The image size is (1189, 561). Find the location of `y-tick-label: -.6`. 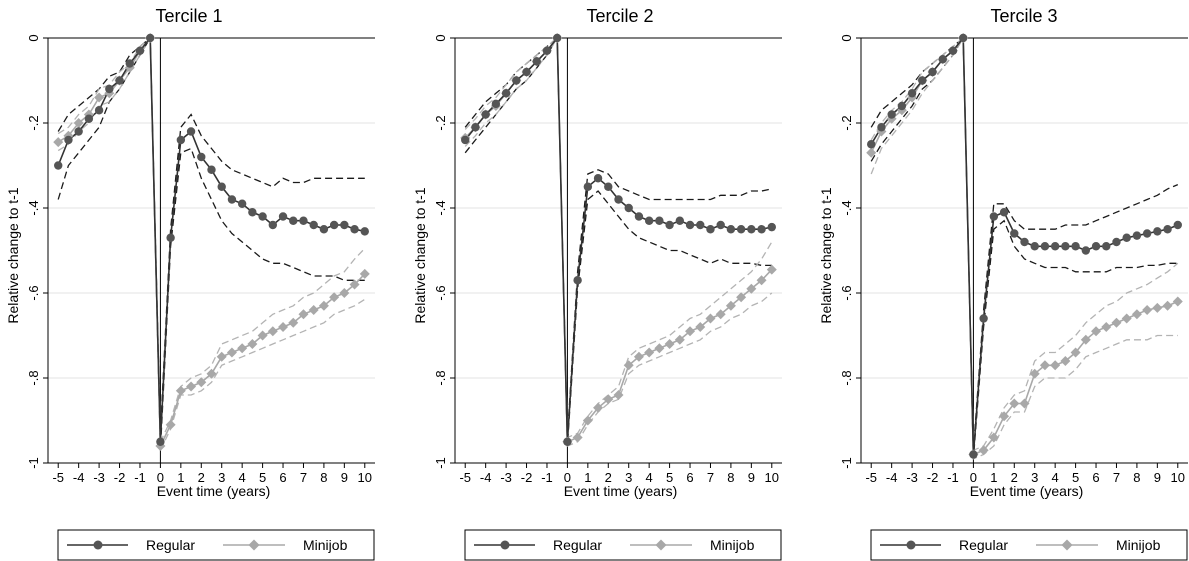

y-tick-label: -.6 is located at coordinates (846, 292).